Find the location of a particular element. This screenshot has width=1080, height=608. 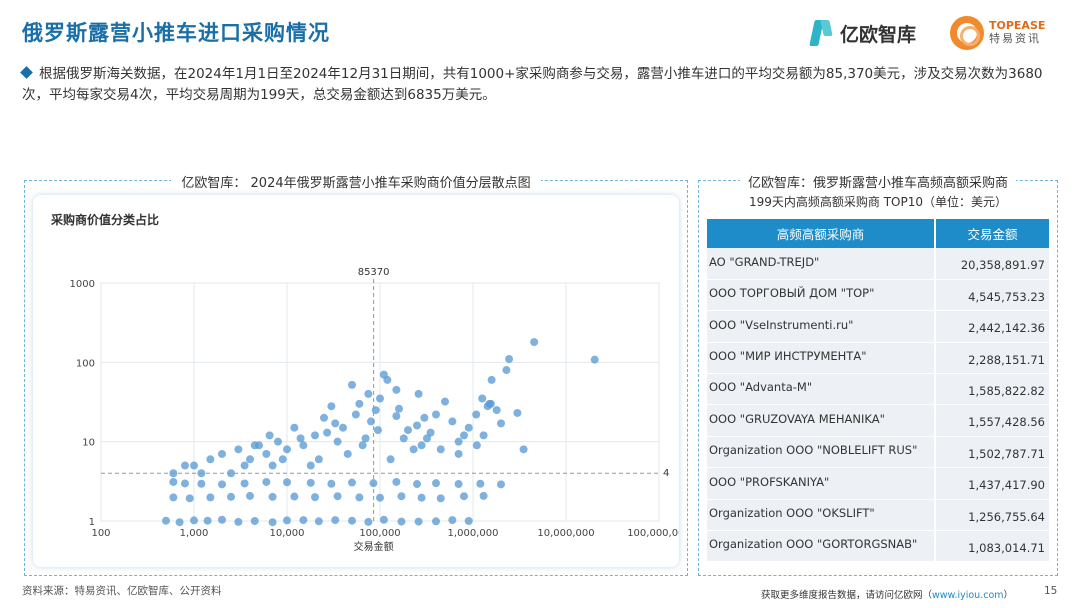

table-row: OOO "VseInstrumenti.ru" 2,442,142.36 is located at coordinates (878, 326).